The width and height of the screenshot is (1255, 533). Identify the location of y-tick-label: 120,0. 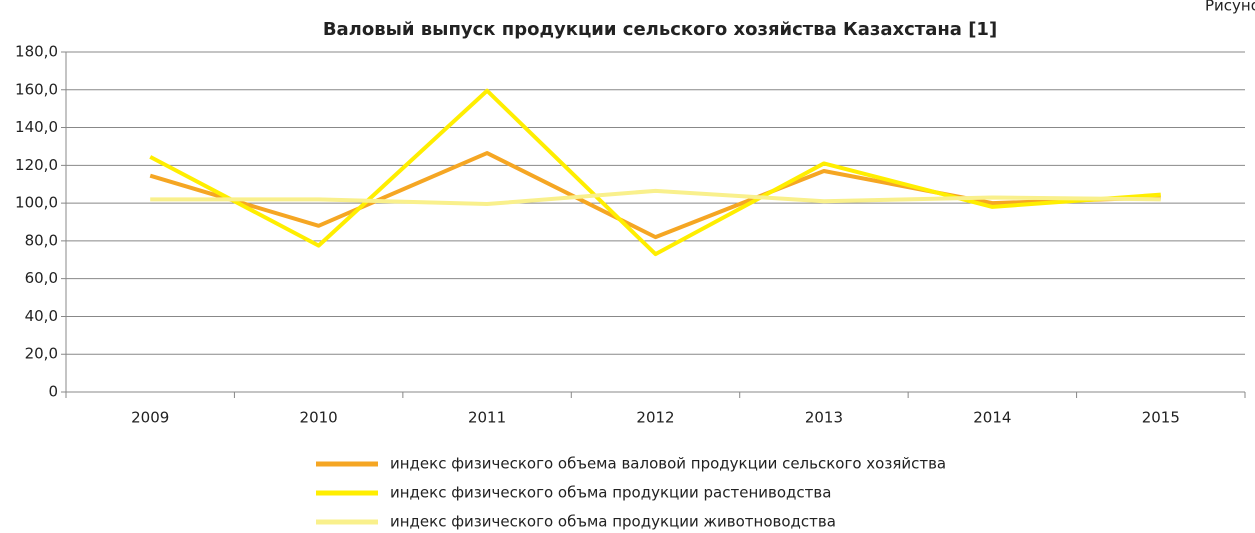
(36, 165).